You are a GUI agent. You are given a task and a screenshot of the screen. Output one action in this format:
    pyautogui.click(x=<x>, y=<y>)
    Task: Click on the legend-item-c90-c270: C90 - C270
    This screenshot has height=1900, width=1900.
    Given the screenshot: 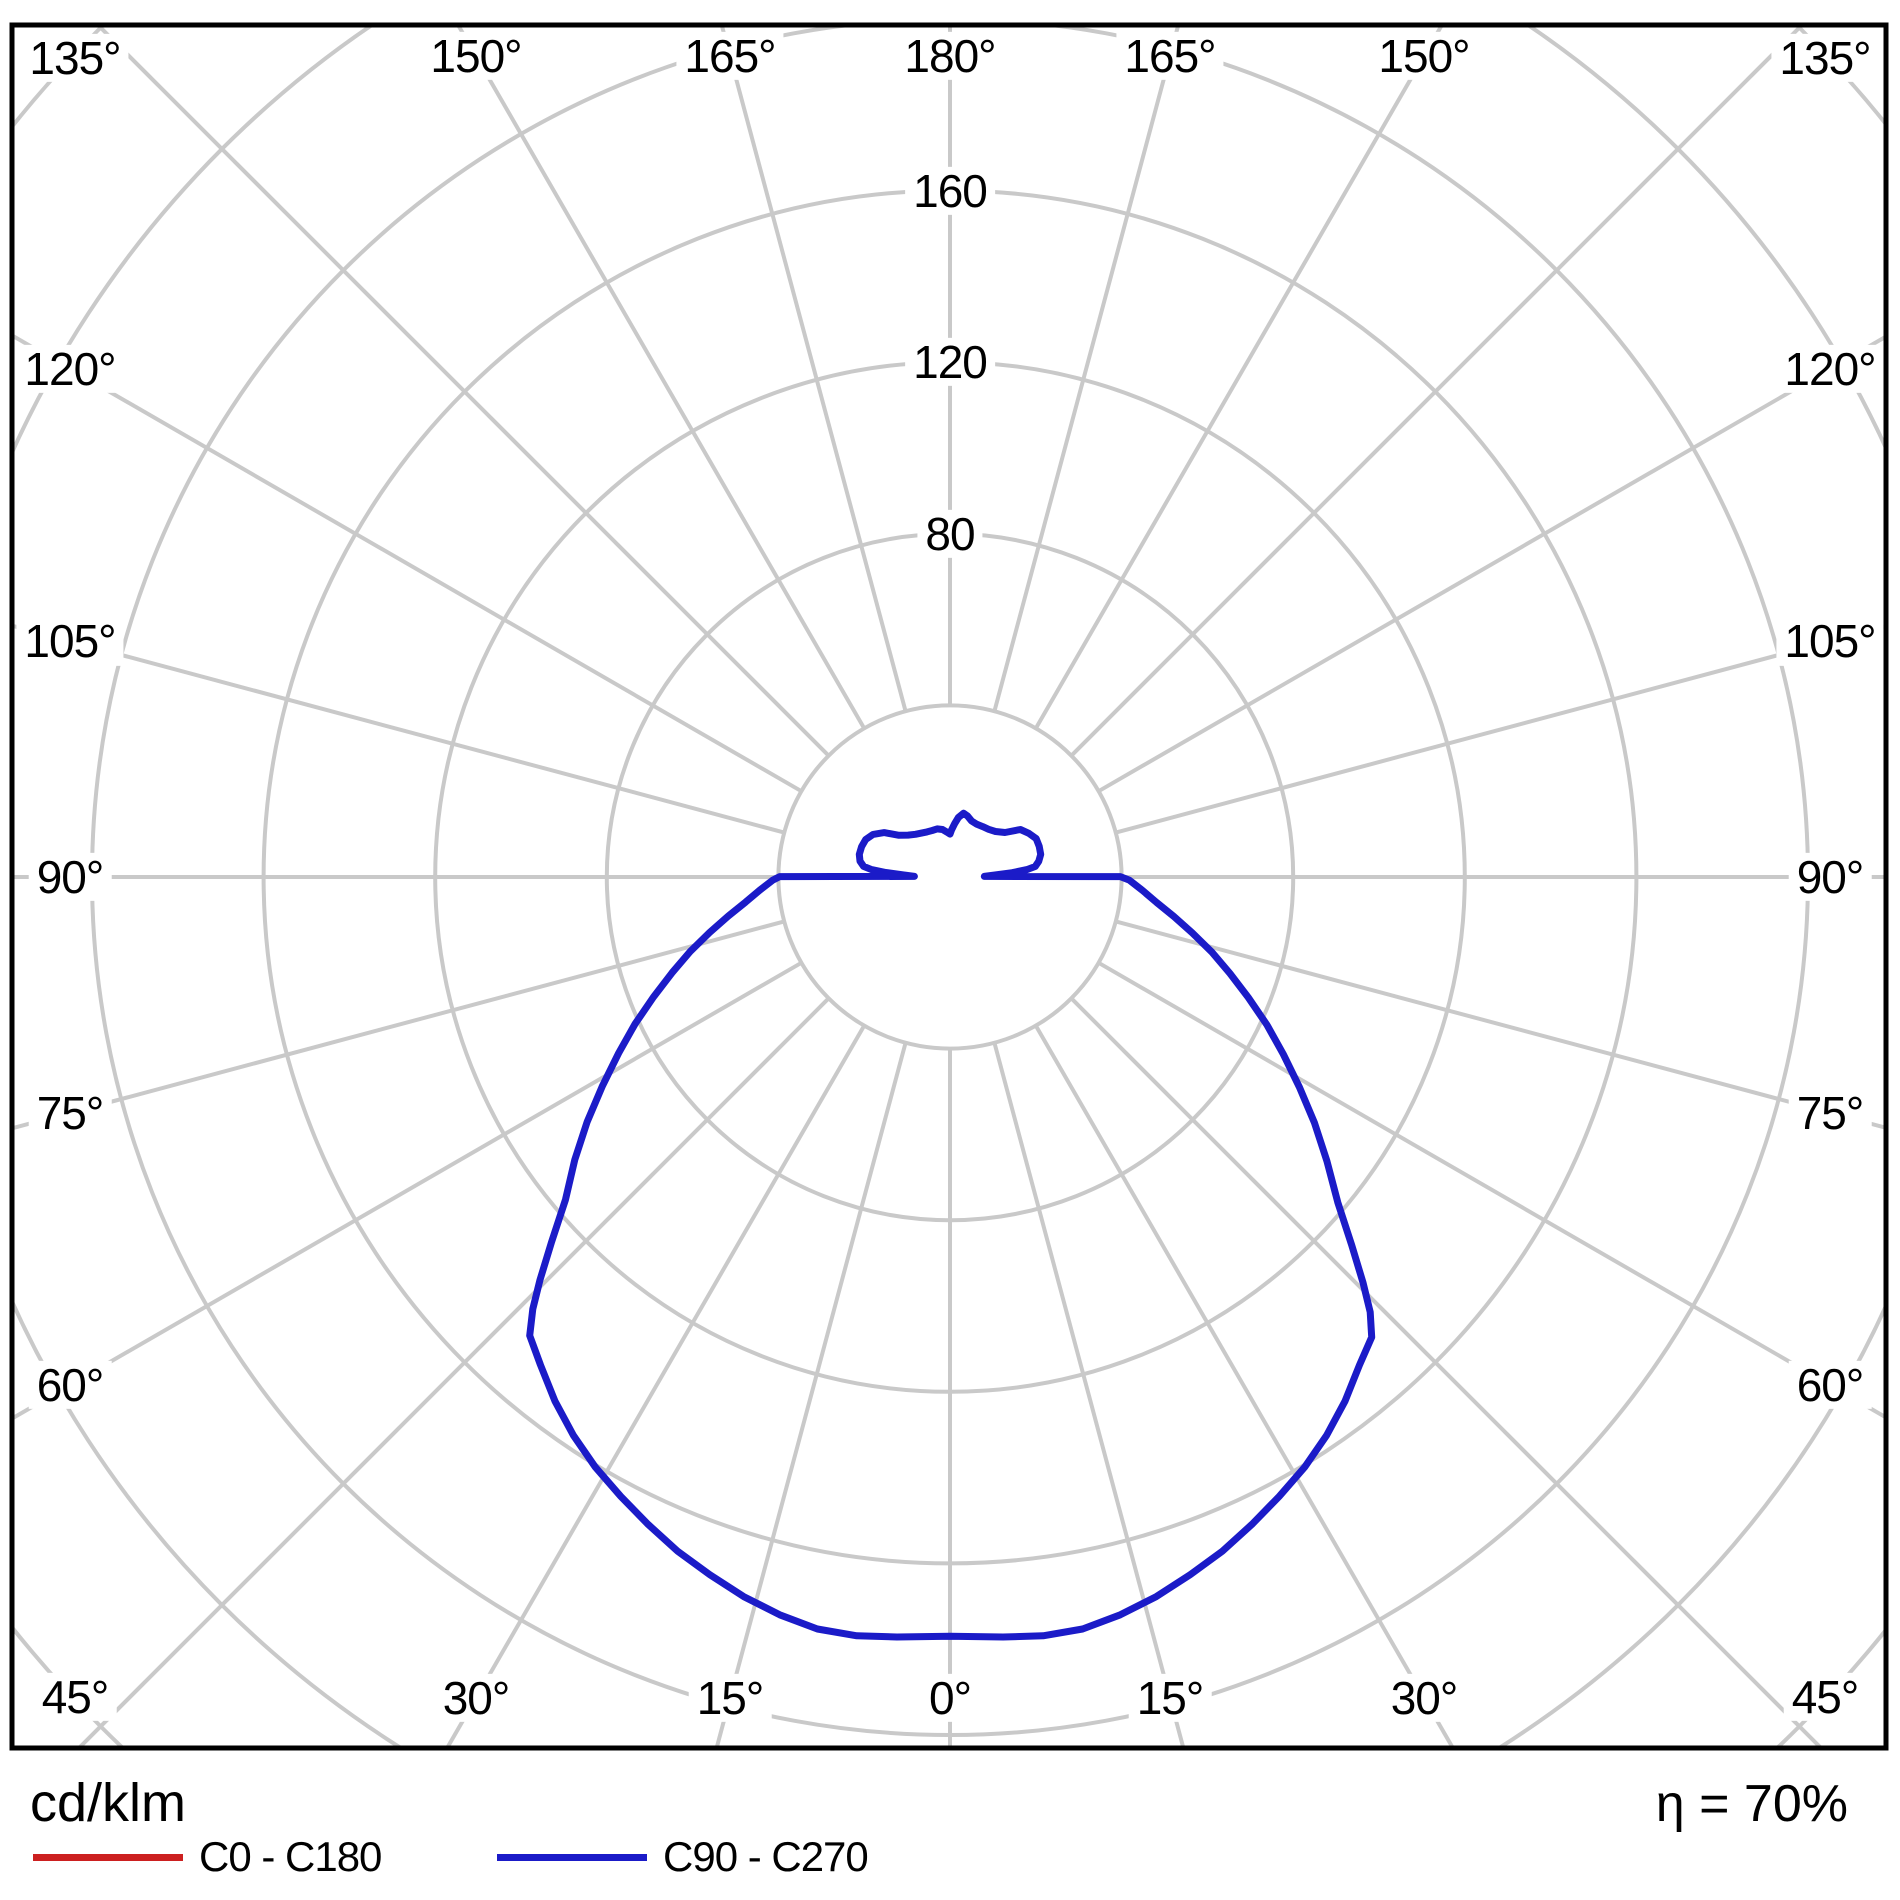 What is the action you would take?
    pyautogui.click(x=683, y=1857)
    